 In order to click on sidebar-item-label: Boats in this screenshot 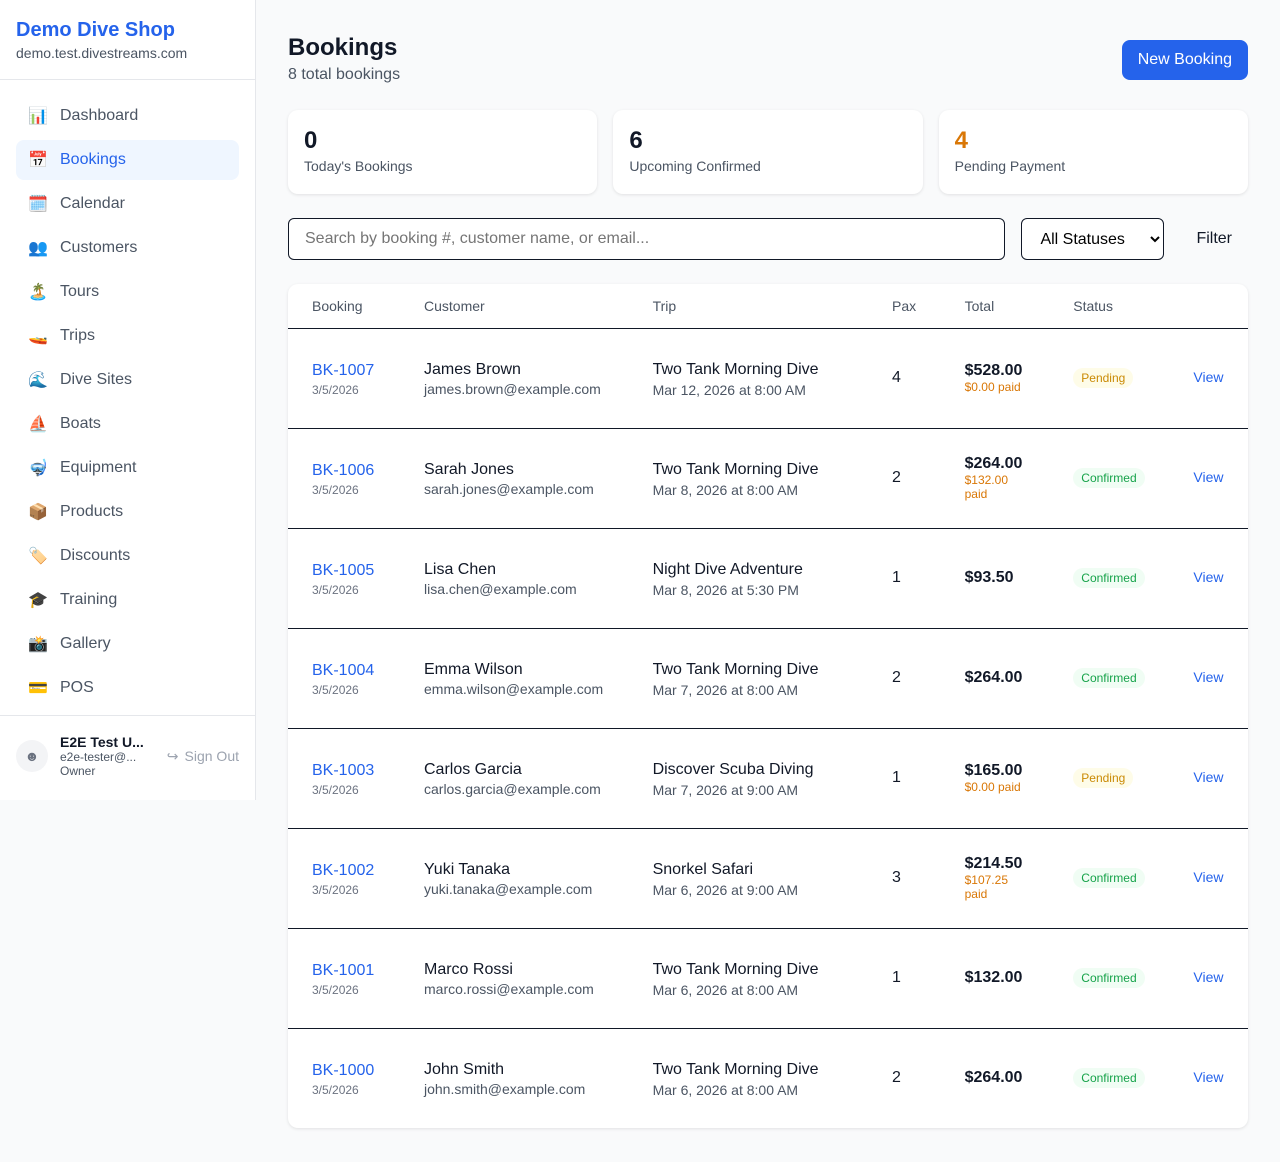, I will do `click(80, 423)`.